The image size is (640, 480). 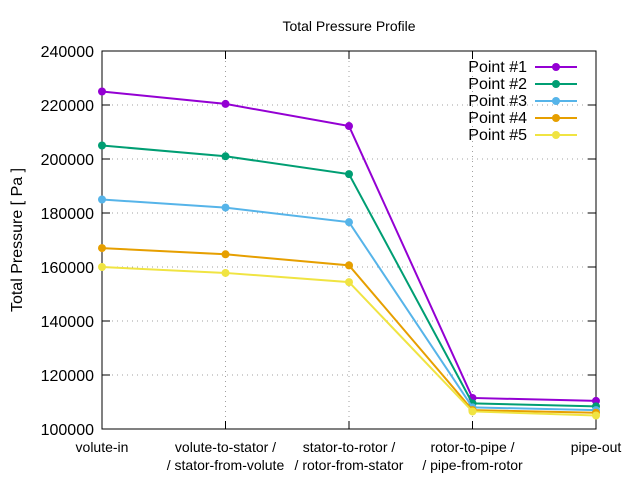 I want to click on y-tick-label: 240000, so click(x=67, y=52).